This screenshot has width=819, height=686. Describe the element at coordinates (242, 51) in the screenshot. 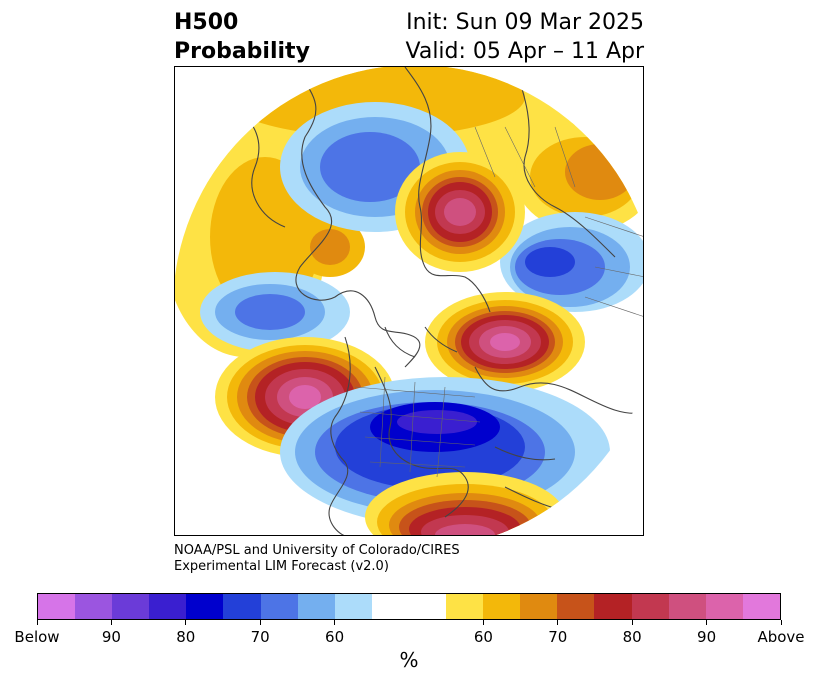

I see `title-line2: Probability` at that location.